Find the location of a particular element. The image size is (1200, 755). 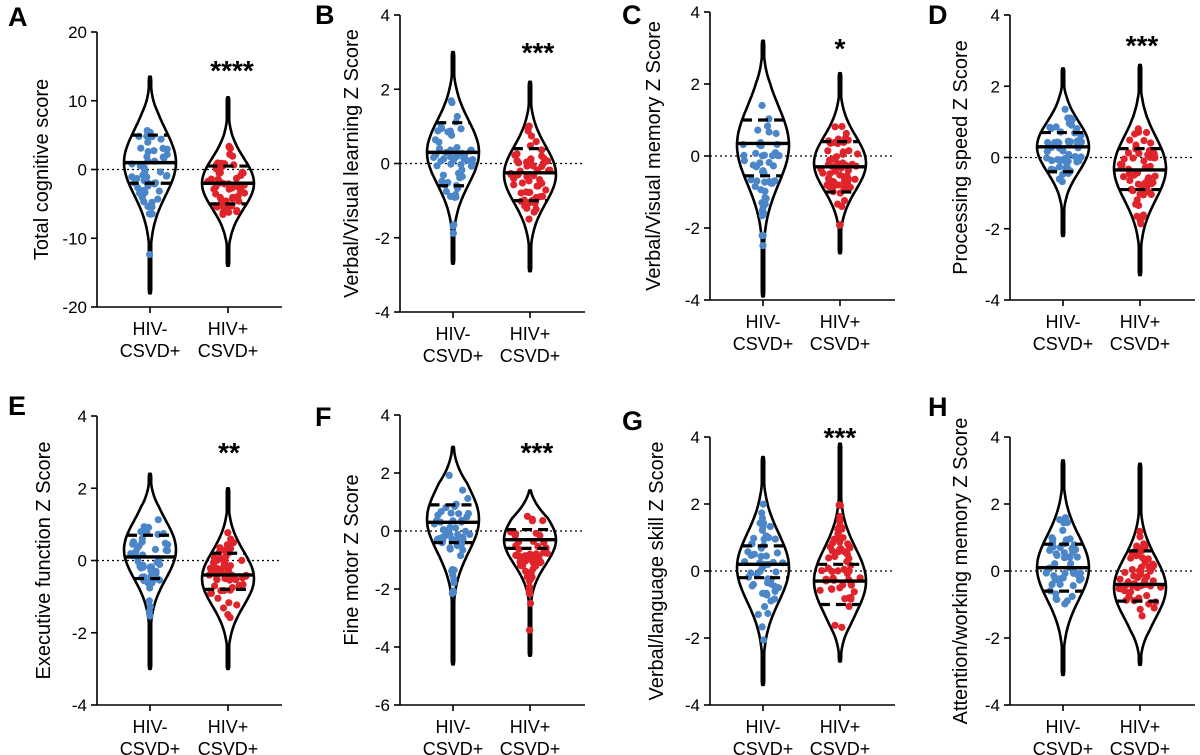

y-tick-label: -2 is located at coordinates (382, 238).